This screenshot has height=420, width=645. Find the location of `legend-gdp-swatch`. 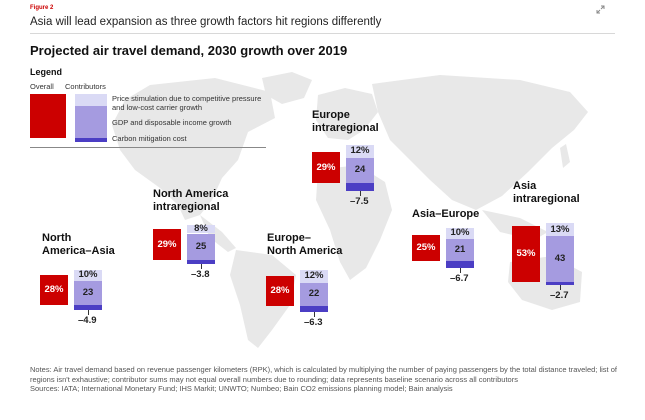

legend-gdp-swatch is located at coordinates (91, 122).